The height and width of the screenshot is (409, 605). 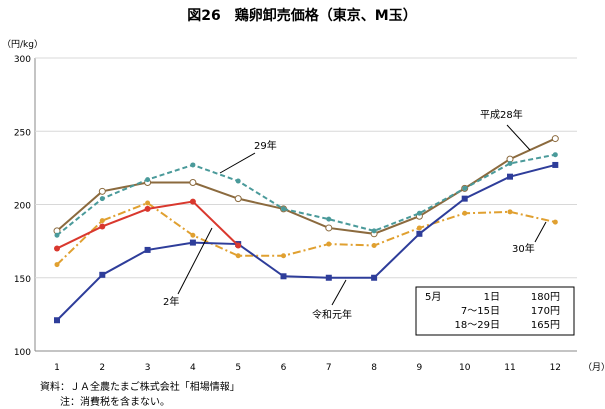 What do you see at coordinates (102, 368) in the screenshot?
I see `x-tick-label: 2` at bounding box center [102, 368].